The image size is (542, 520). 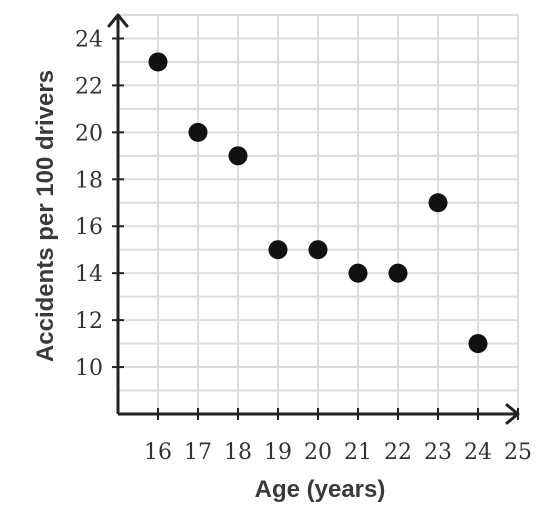 I want to click on x-axis-title: Age (years), so click(x=320, y=489).